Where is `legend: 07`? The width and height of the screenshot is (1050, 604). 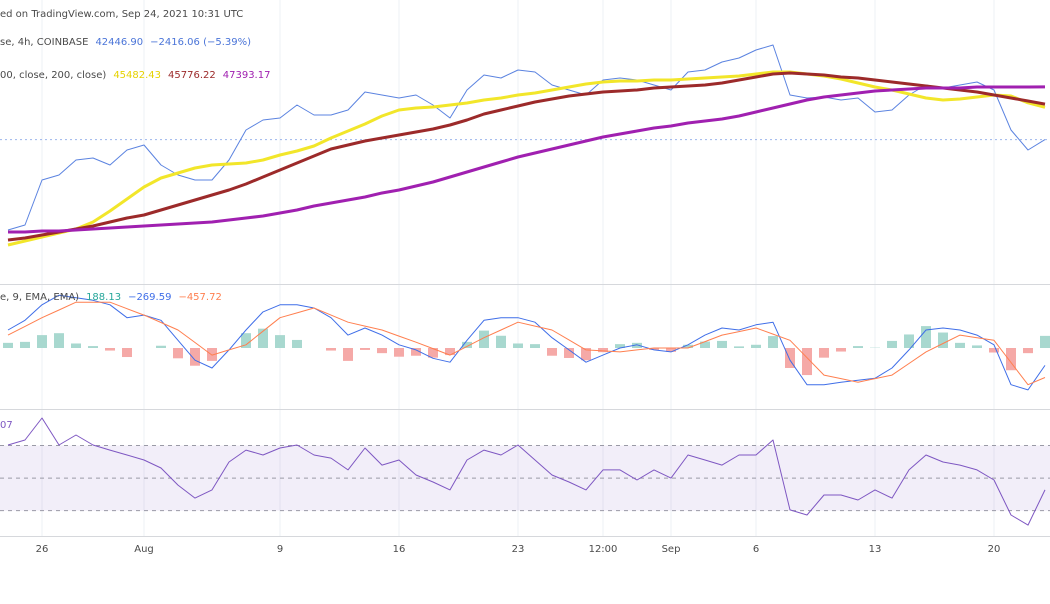 legend: 07 is located at coordinates (6, 425).